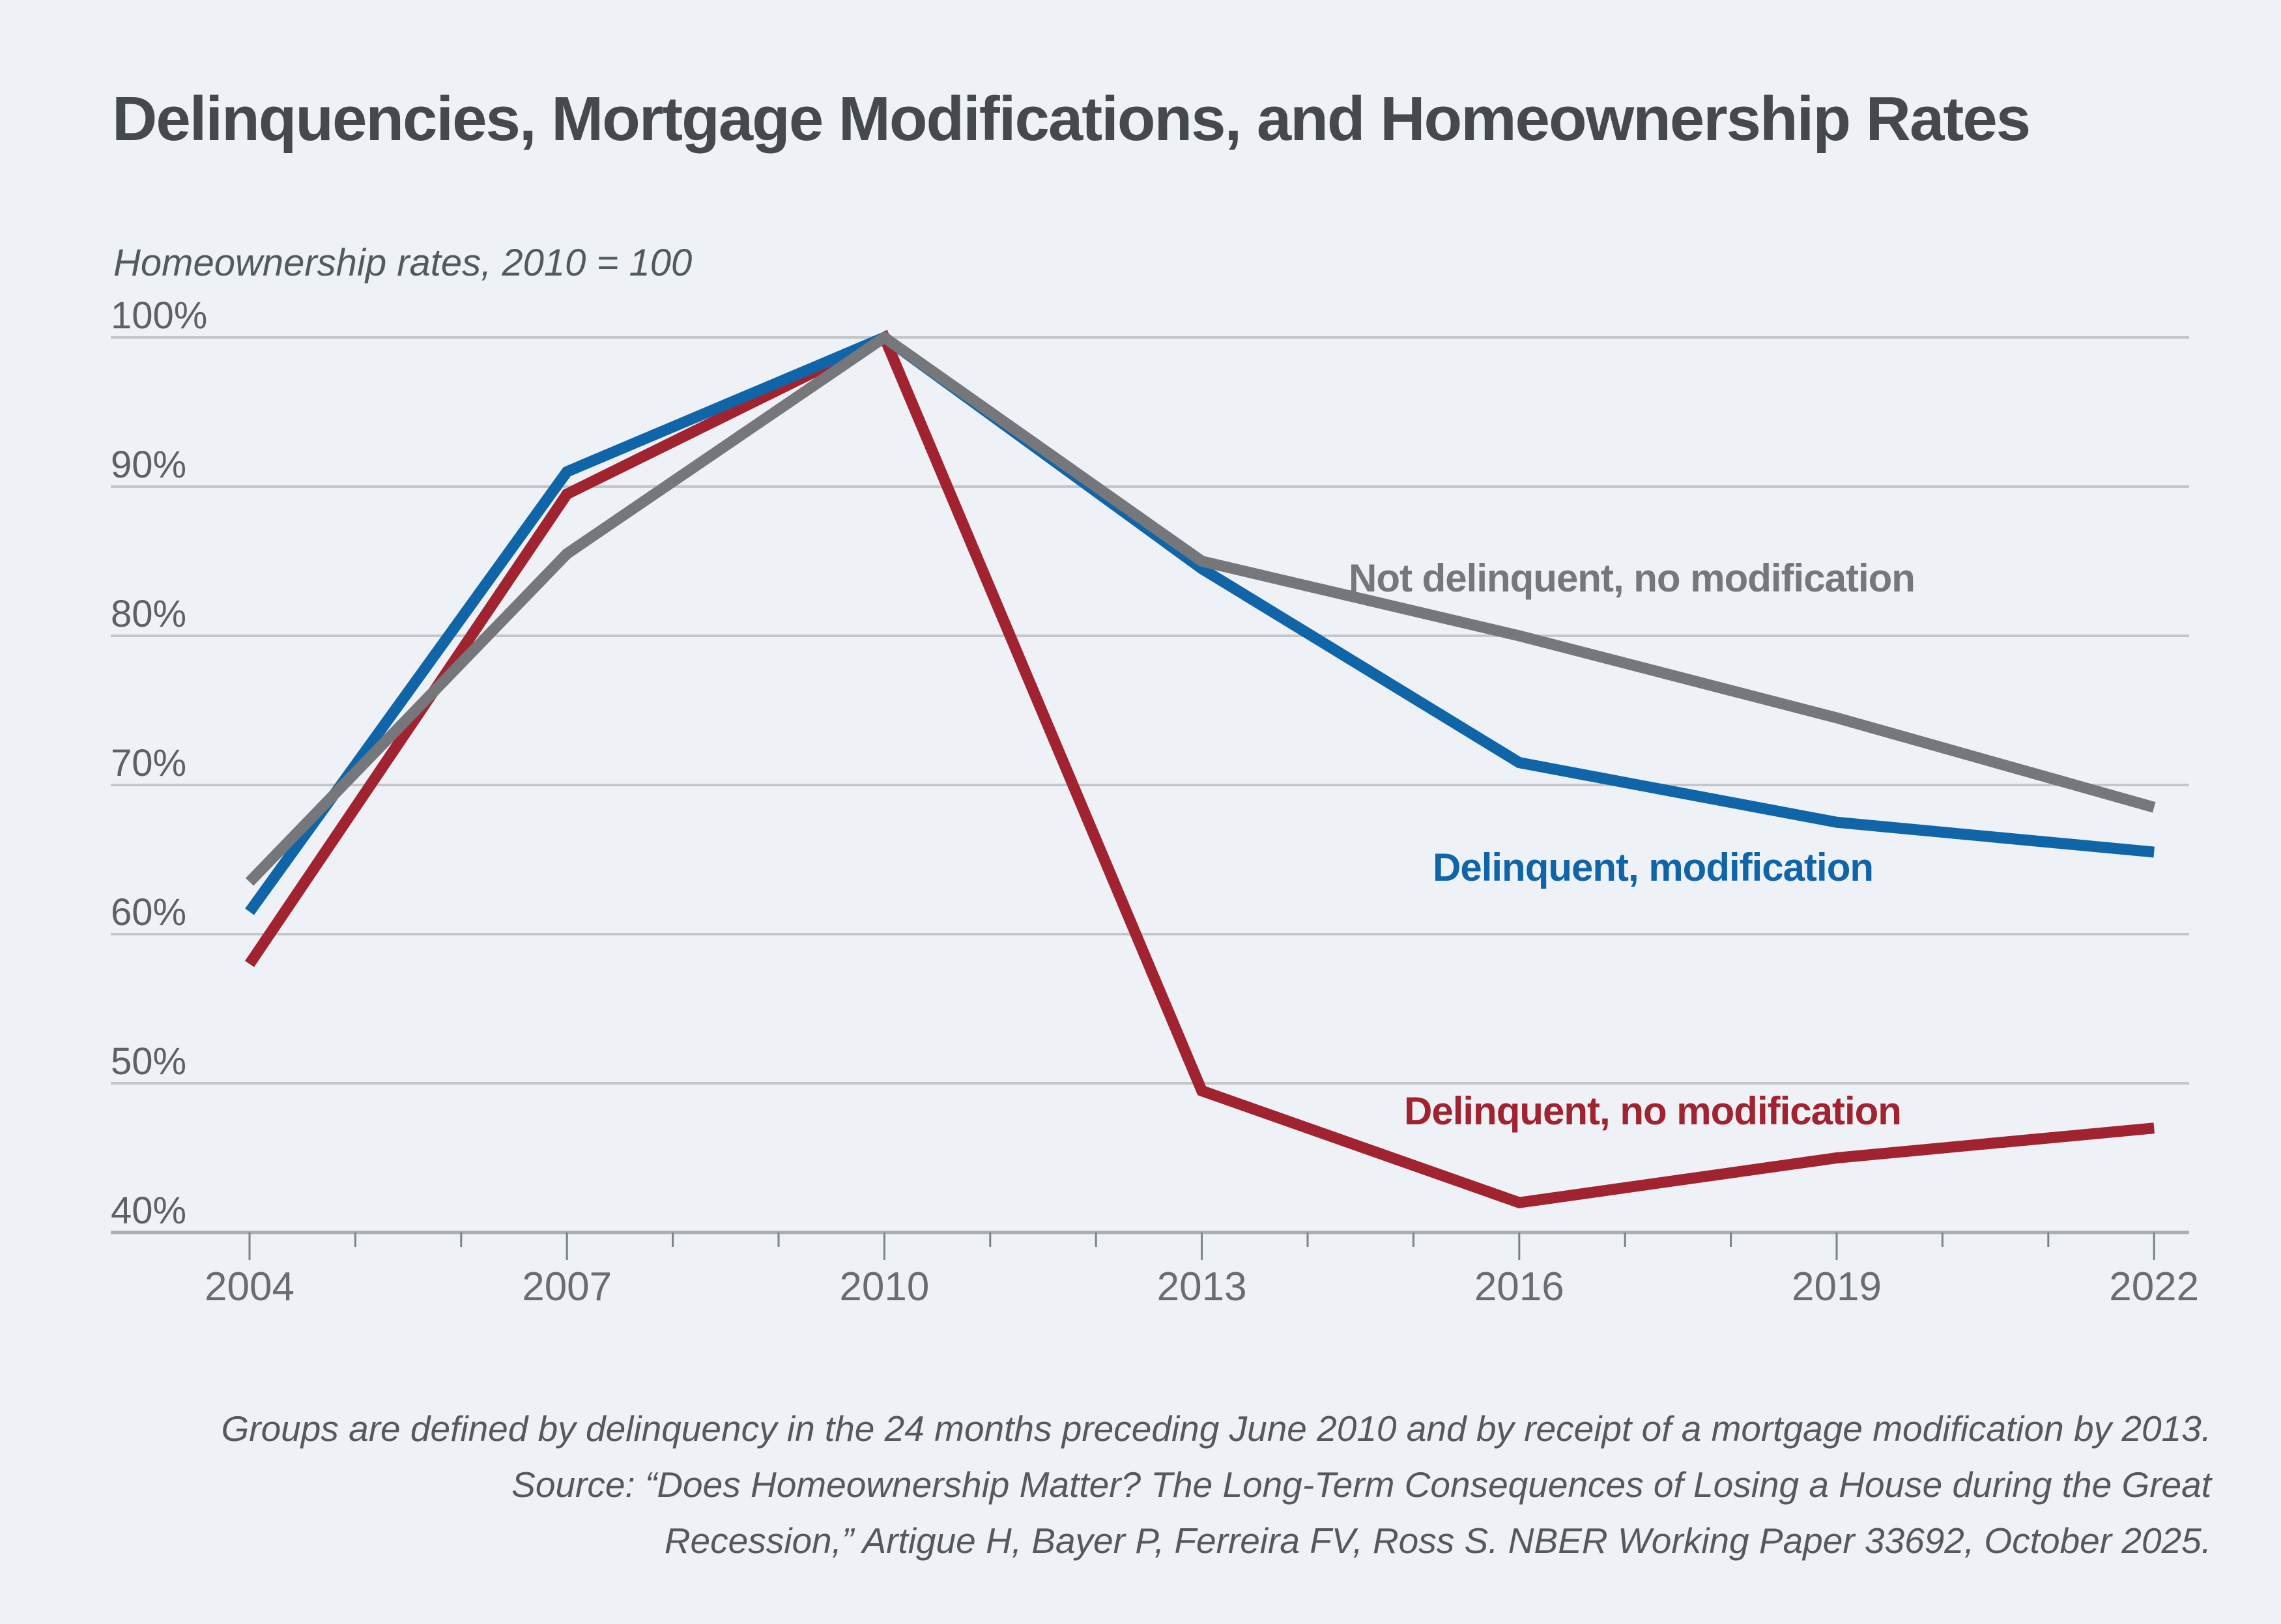 This screenshot has width=2281, height=1624. Describe the element at coordinates (1519, 1286) in the screenshot. I see `x-axis-label-2016: 2016` at that location.